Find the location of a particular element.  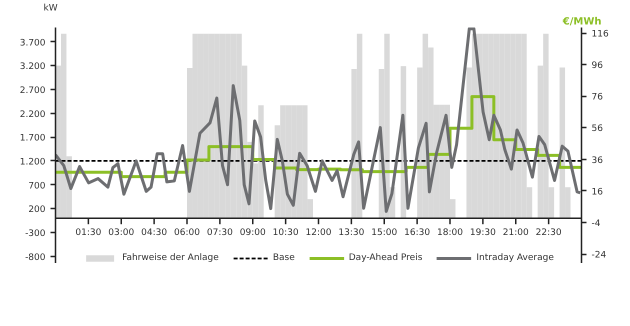

y2-tick-label: 76 is located at coordinates (598, 97).